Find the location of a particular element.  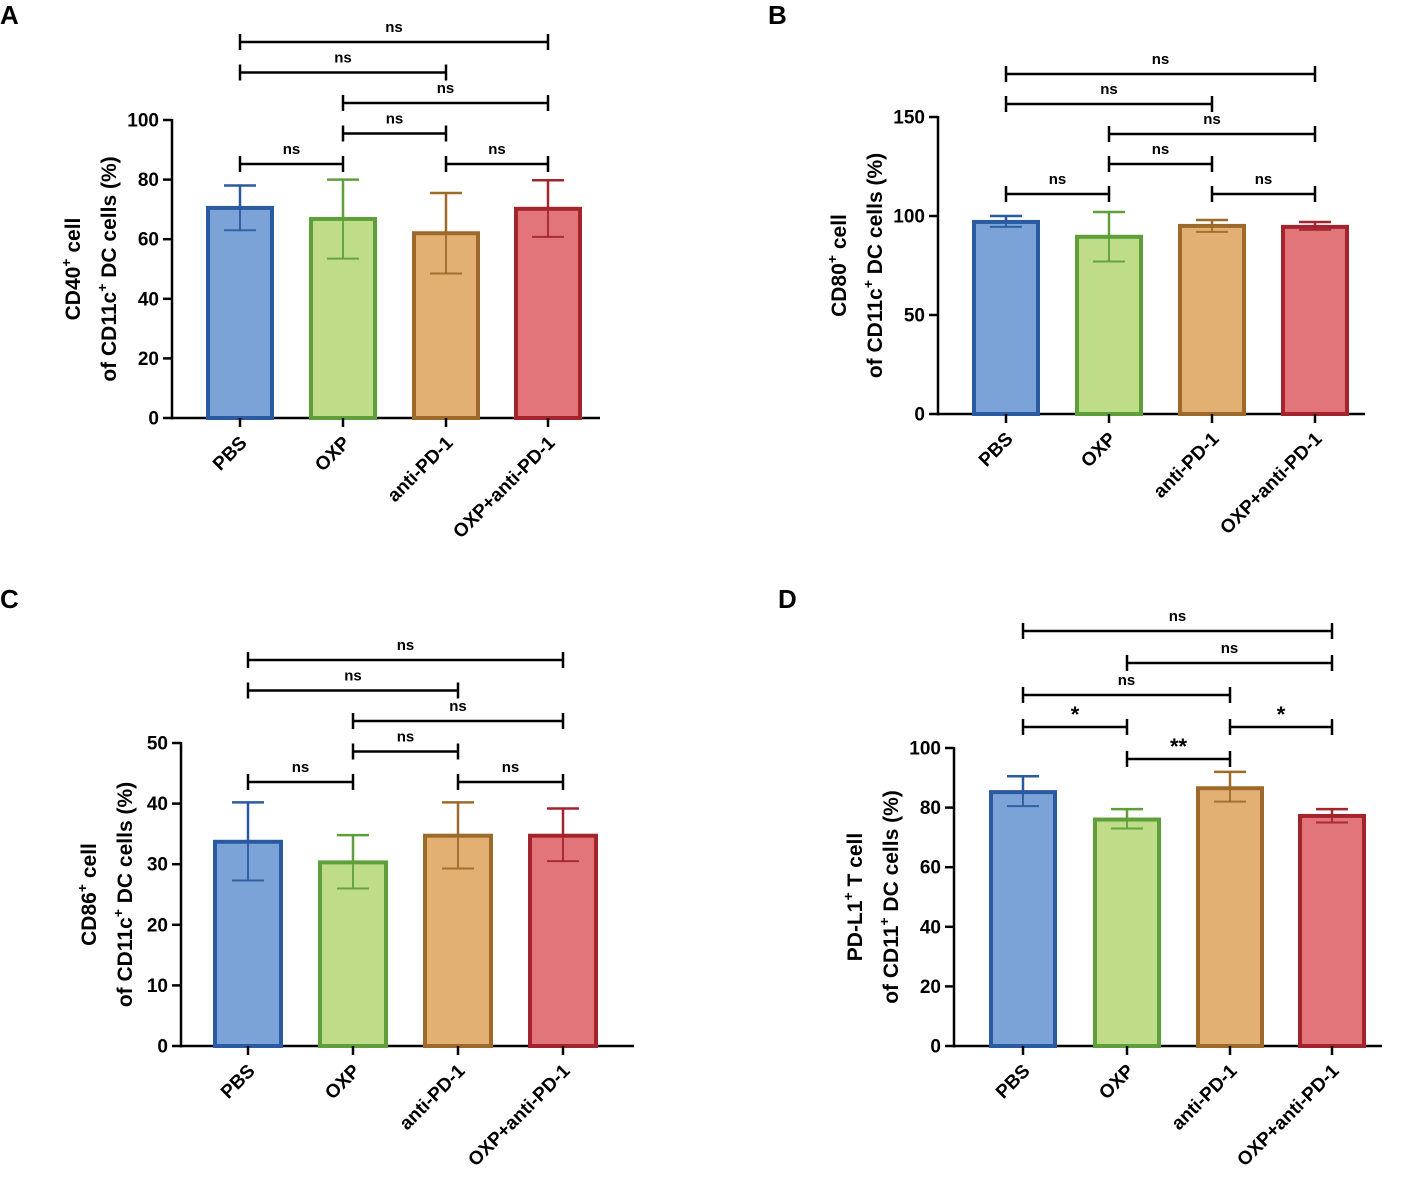

y-axis-label-line1: CD80+ cell is located at coordinates (837, 265).